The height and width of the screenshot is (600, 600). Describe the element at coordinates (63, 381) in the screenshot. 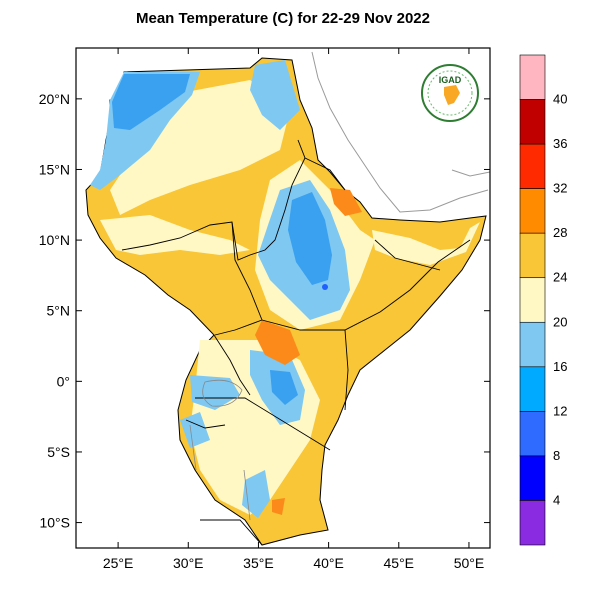

I see `y-tick-label: 0°` at that location.